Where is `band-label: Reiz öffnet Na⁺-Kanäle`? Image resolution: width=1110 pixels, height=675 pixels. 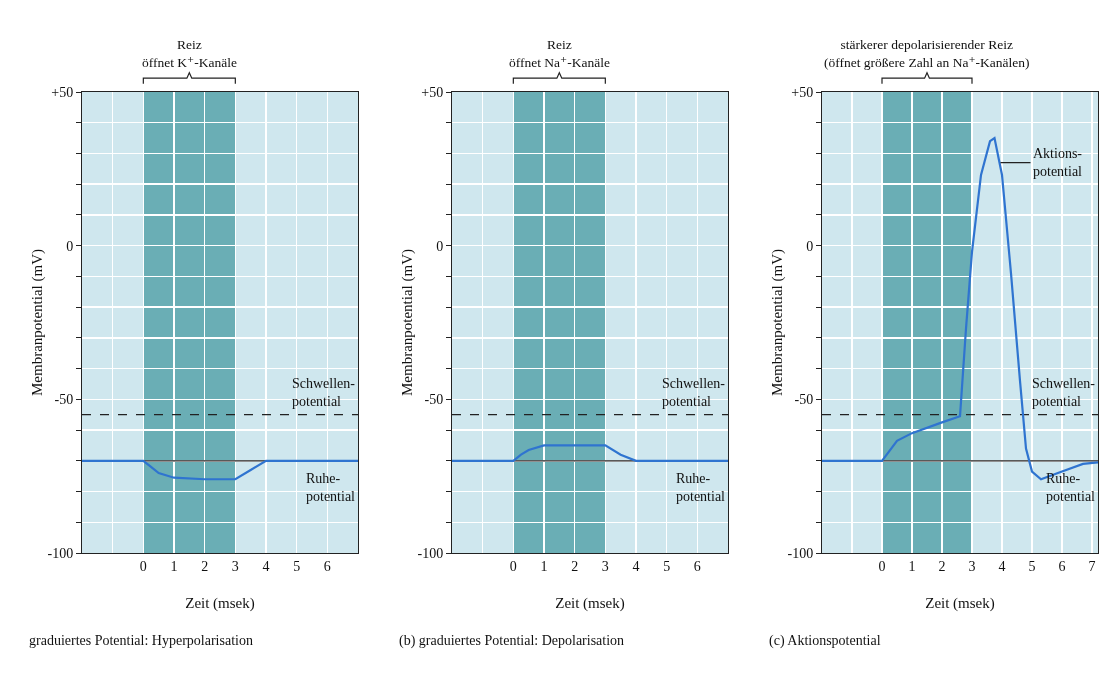
band-label: Reiz öffnet Na⁺-Kanäle is located at coordinates (559, 53).